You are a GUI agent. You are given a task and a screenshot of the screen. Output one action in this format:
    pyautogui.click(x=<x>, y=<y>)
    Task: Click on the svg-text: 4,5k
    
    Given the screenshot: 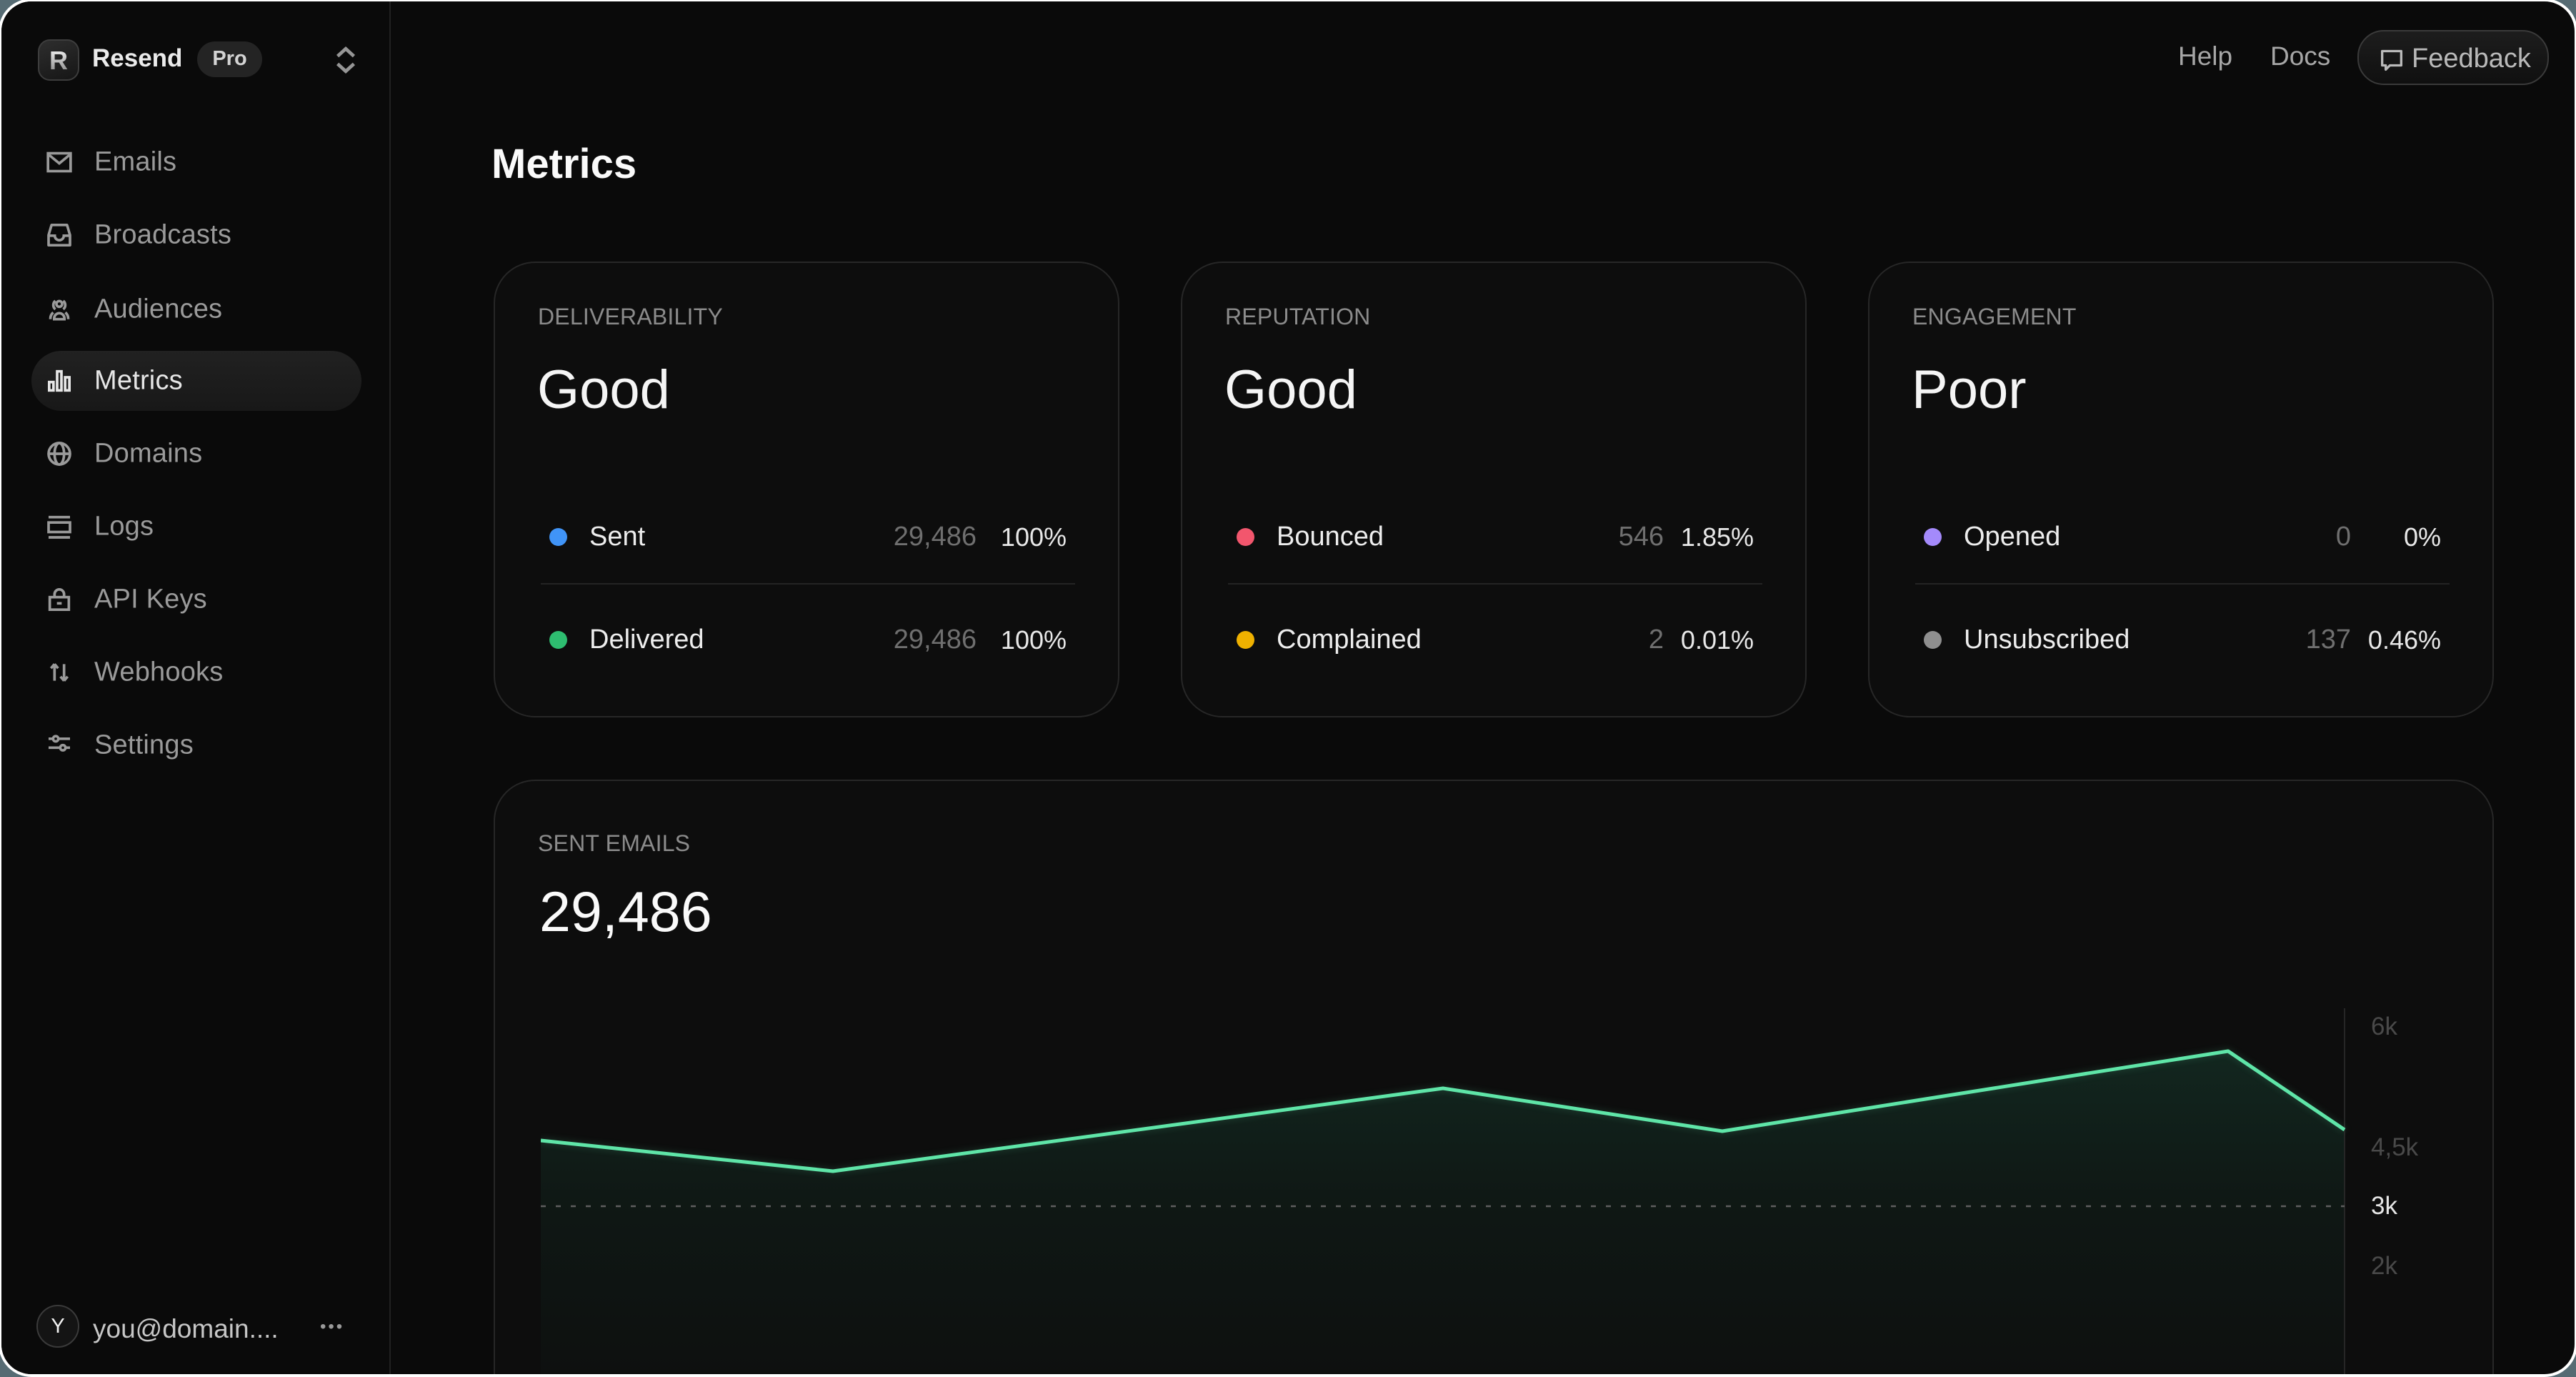 What is the action you would take?
    pyautogui.click(x=2395, y=1147)
    